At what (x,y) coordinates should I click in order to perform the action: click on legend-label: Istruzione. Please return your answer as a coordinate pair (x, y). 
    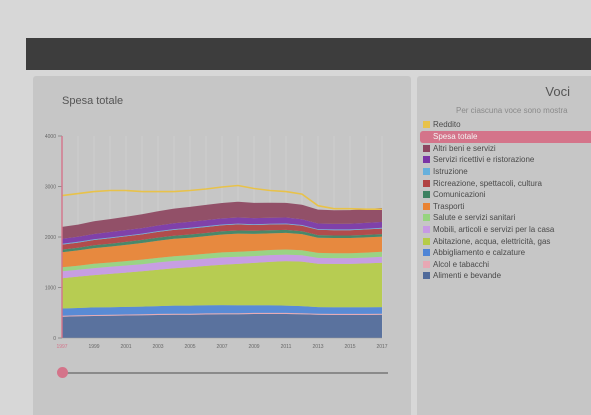
    Looking at the image, I should click on (450, 172).